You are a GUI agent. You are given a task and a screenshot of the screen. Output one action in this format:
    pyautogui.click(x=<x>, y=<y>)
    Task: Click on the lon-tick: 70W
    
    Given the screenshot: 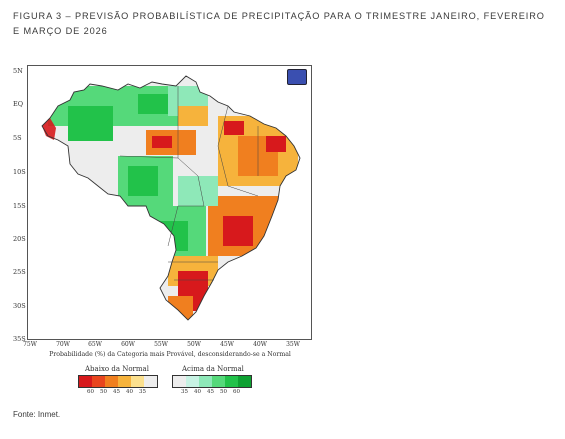 What is the action you would take?
    pyautogui.click(x=63, y=344)
    